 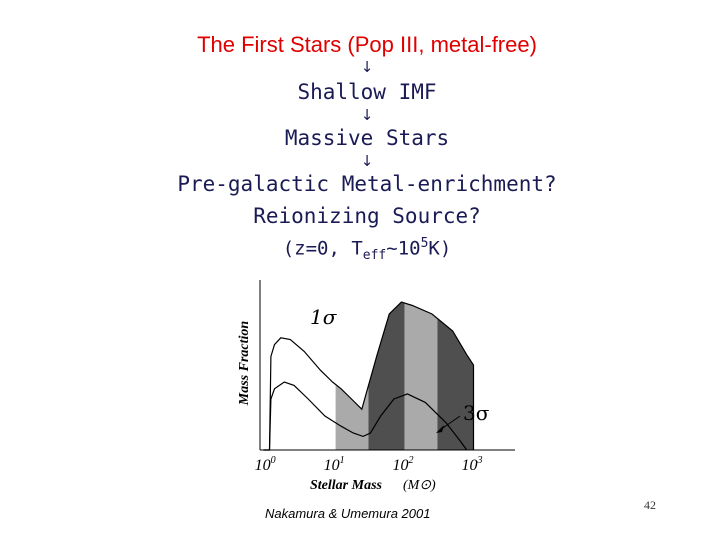 What do you see at coordinates (440, 429) in the screenshot?
I see `annotation-pointer-head` at bounding box center [440, 429].